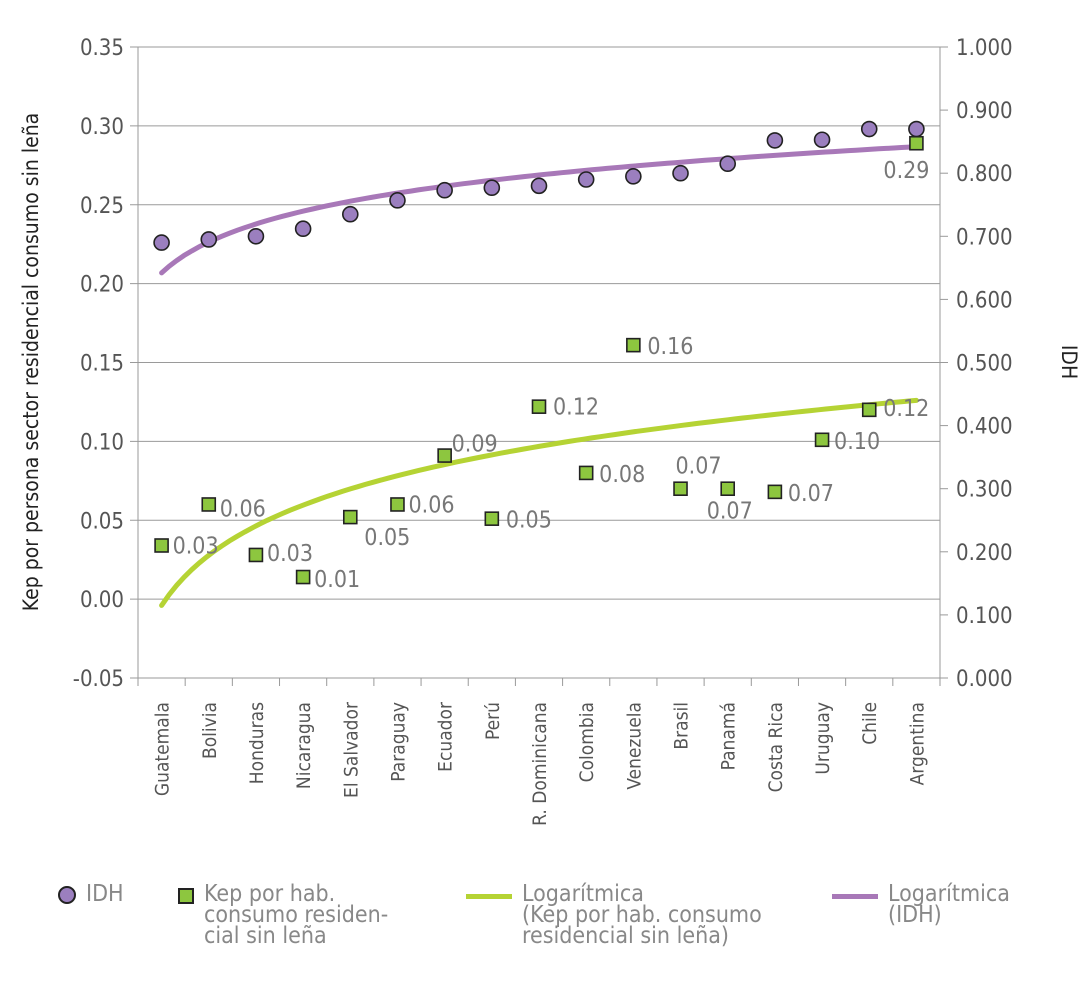 The width and height of the screenshot is (1080, 982). Describe the element at coordinates (682, 726) in the screenshot. I see `category-label: Brasil` at that location.